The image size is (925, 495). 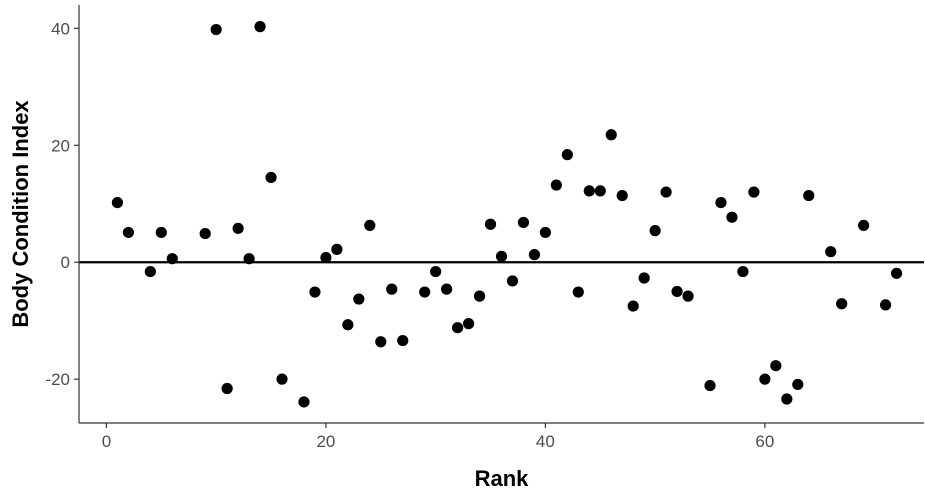 I want to click on y-axis-ticks: -20 0 20 40, so click(x=62, y=204).